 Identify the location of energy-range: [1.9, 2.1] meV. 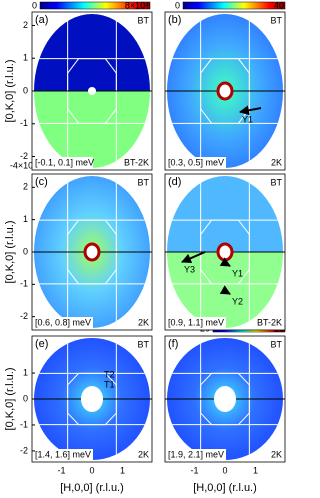
(196, 454).